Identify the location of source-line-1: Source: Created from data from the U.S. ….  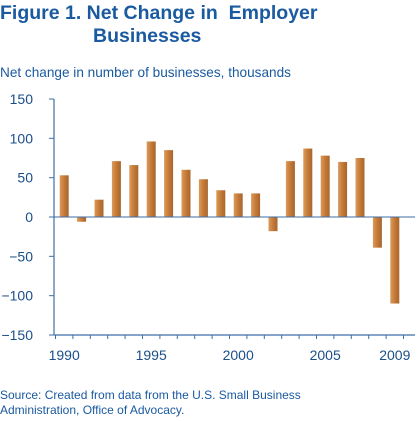
(150, 395).